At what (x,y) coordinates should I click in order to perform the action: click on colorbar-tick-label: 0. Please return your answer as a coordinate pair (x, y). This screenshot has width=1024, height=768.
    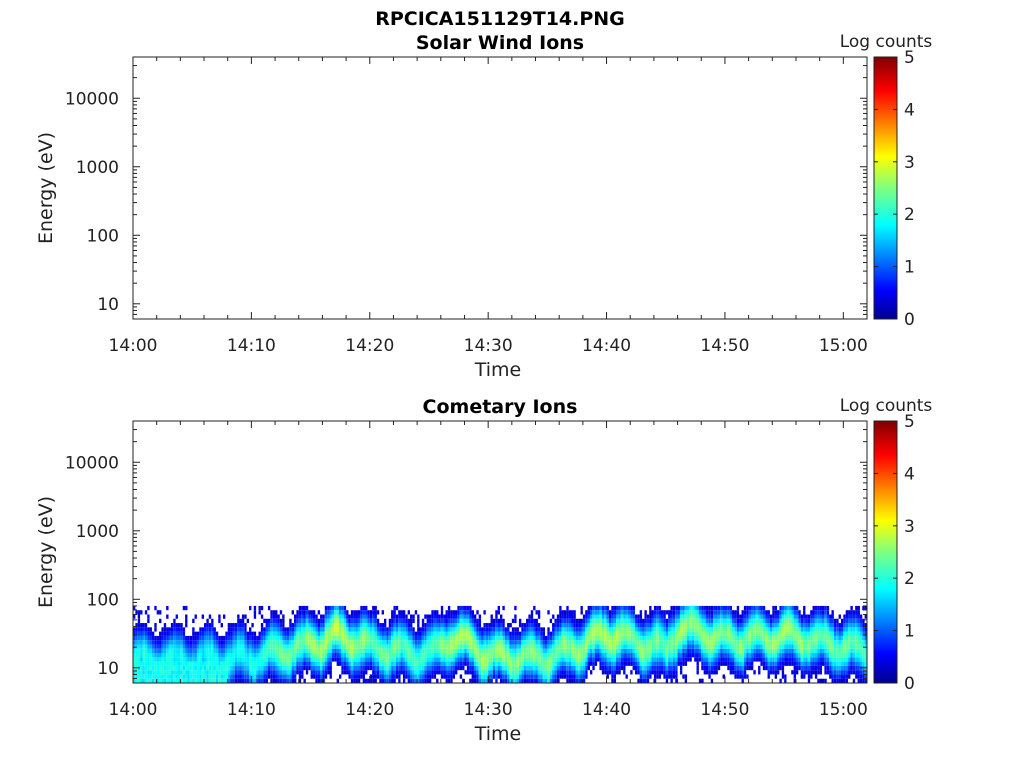
    Looking at the image, I should click on (909, 320).